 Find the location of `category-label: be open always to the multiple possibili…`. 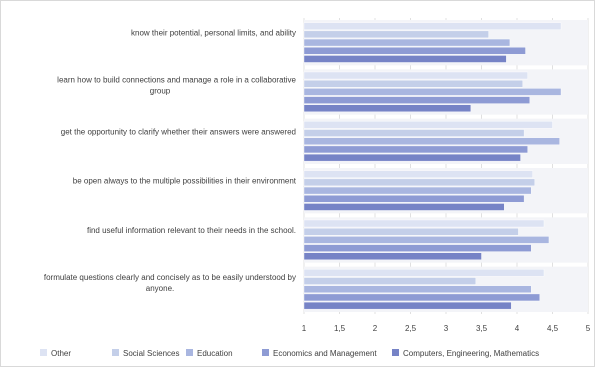

category-label: be open always to the multiple possibili… is located at coordinates (185, 181).